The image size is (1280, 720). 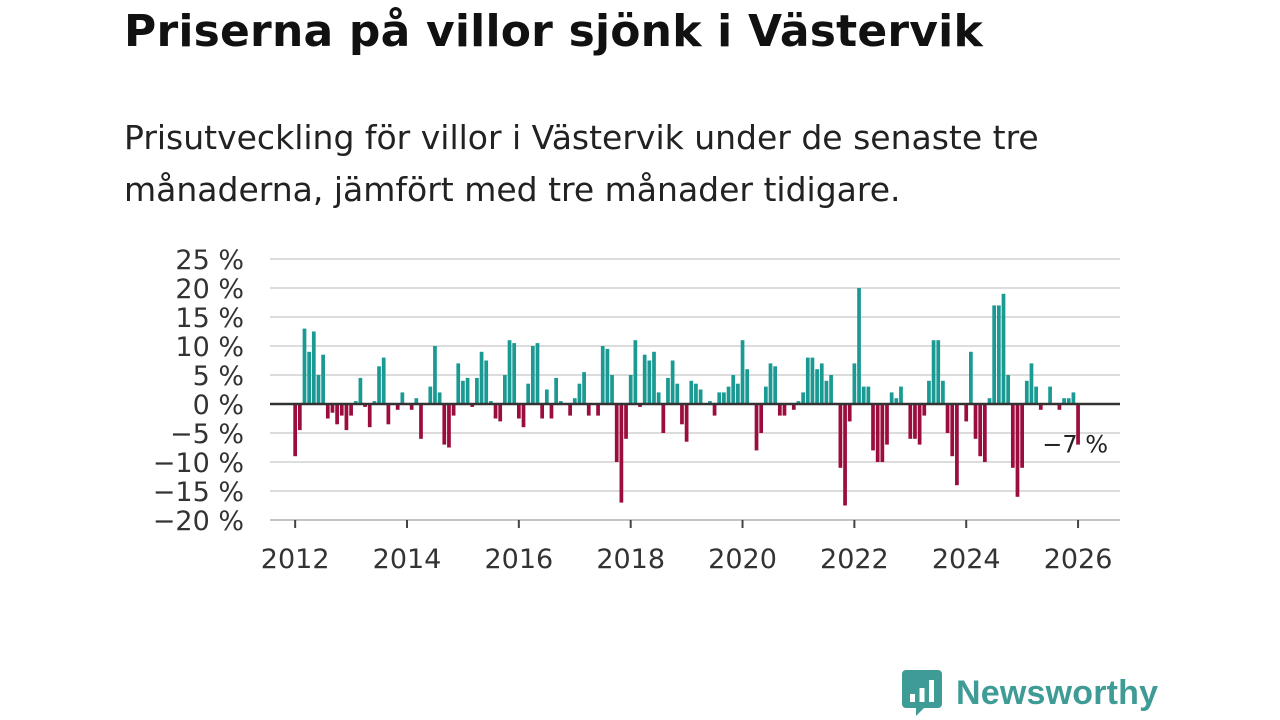 I want to click on x-tick-label: 2012, so click(x=295, y=559).